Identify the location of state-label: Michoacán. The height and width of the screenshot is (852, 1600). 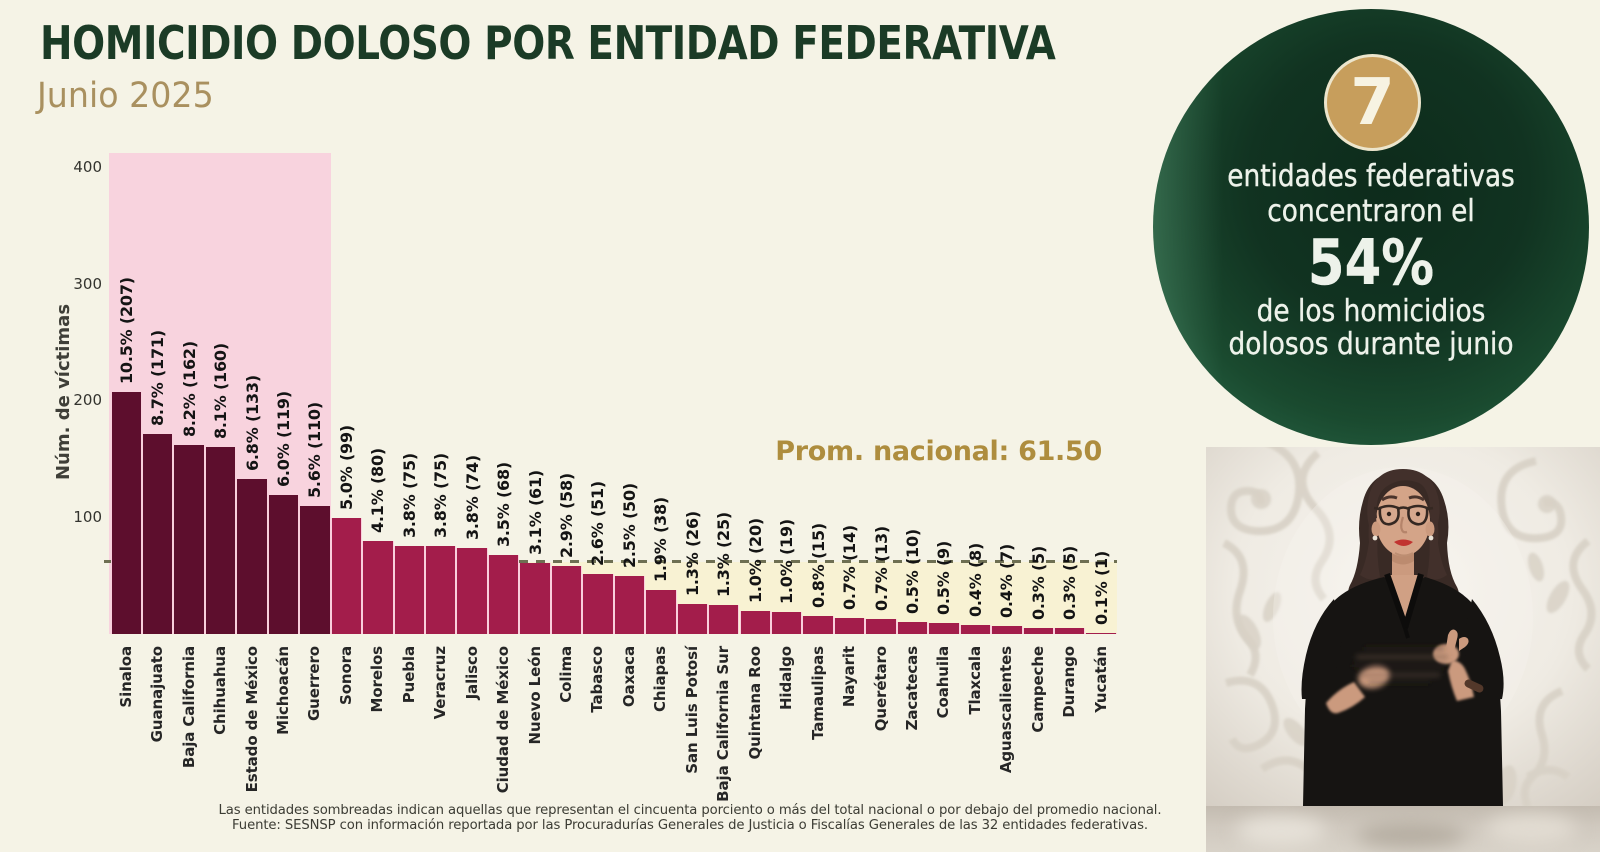
(282, 690).